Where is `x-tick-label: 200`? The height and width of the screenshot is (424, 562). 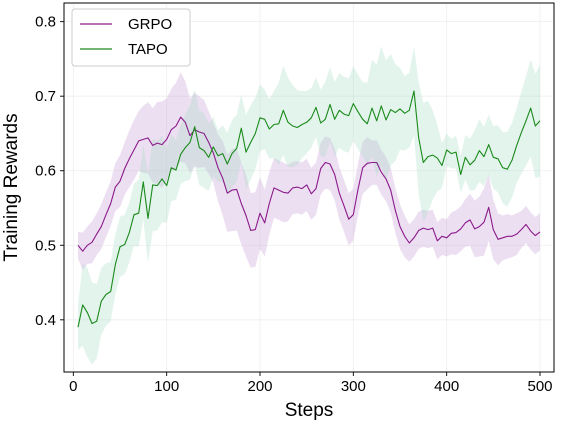 x-tick-label: 200 is located at coordinates (259, 386).